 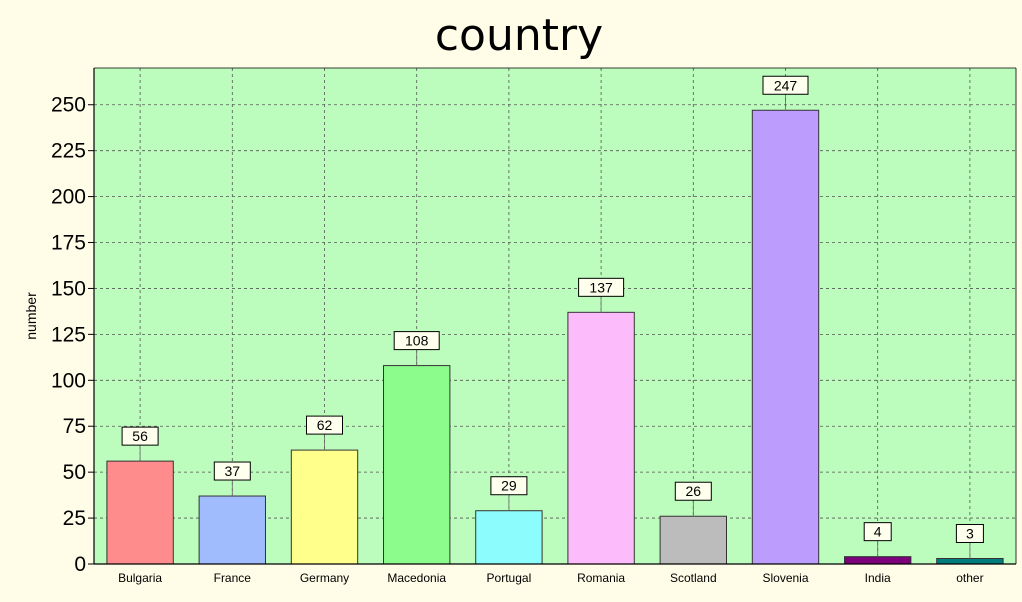 What do you see at coordinates (68, 380) in the screenshot?
I see `y-tick-label: 100` at bounding box center [68, 380].